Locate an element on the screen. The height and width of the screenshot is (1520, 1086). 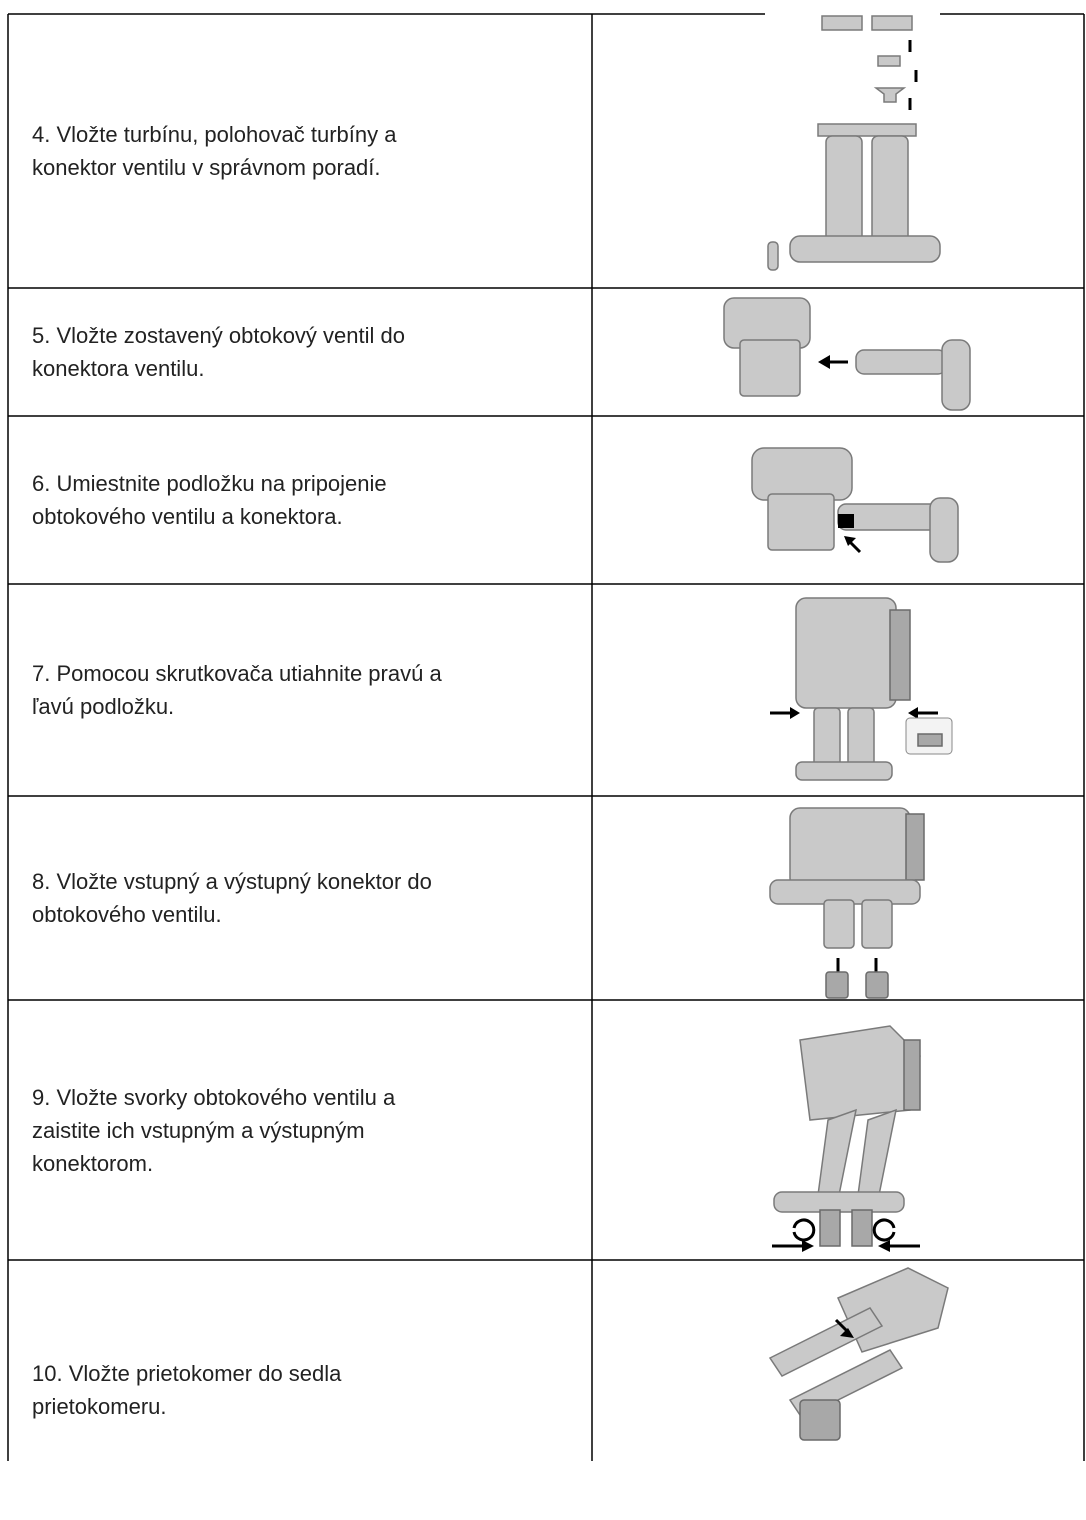
step-text: 6. Umiestnite podložku na pripojenie is located at coordinates (209, 483).